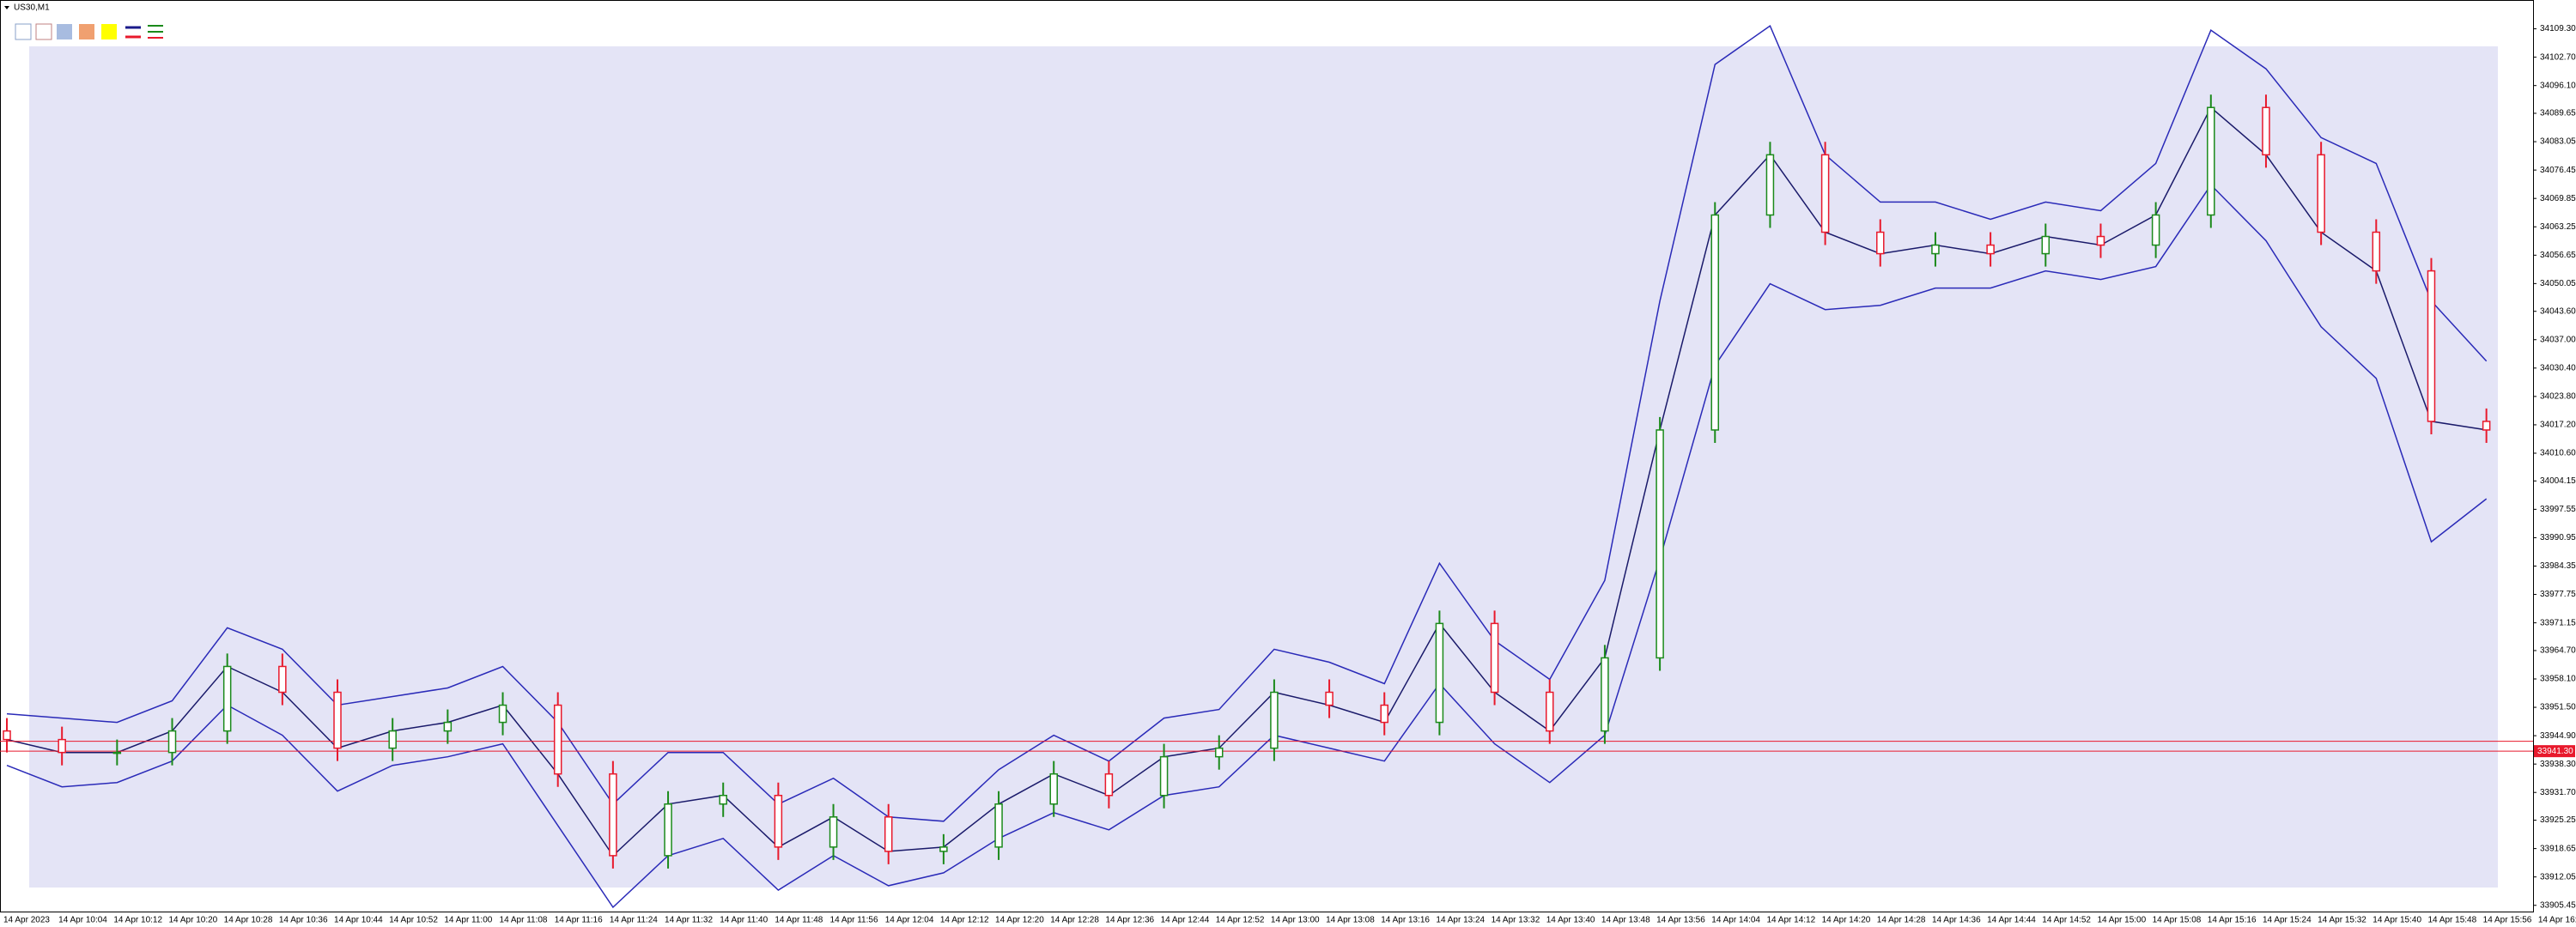  What do you see at coordinates (744, 920) in the screenshot?
I see `x-tick-label: 14 Apr 11:40` at bounding box center [744, 920].